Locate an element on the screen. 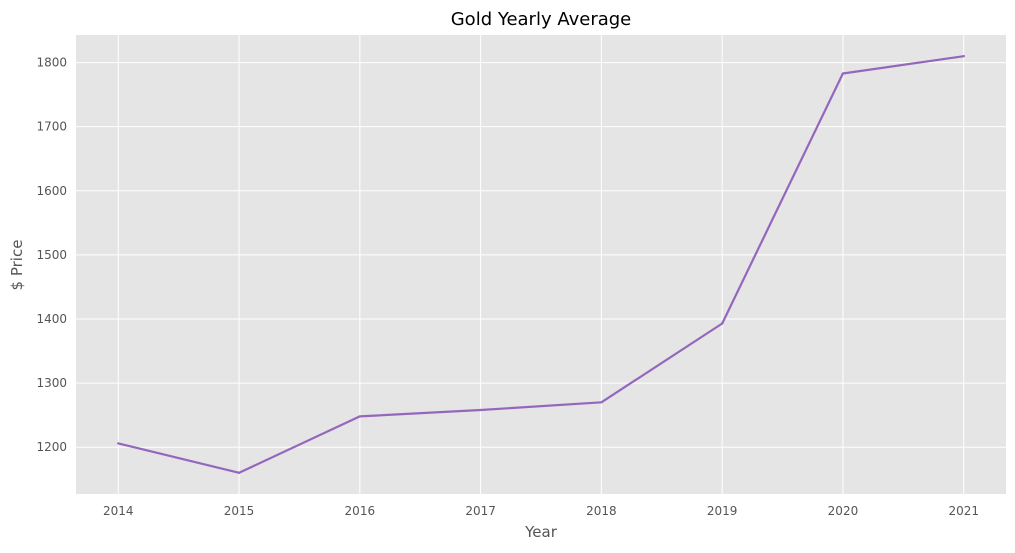 Image resolution: width=1015 pixels, height=553 pixels. y-tick-label: 1500 is located at coordinates (51, 255).